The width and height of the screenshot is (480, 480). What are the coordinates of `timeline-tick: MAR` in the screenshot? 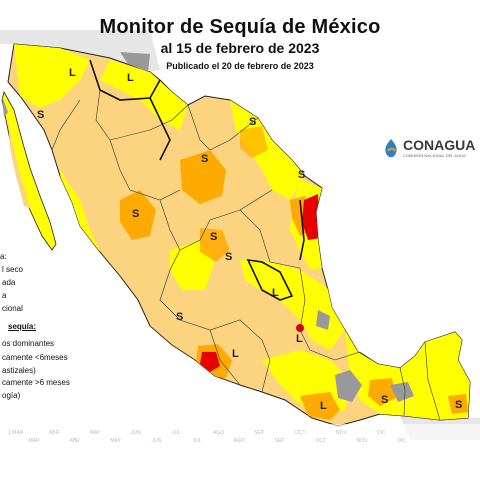 It's located at (34, 441).